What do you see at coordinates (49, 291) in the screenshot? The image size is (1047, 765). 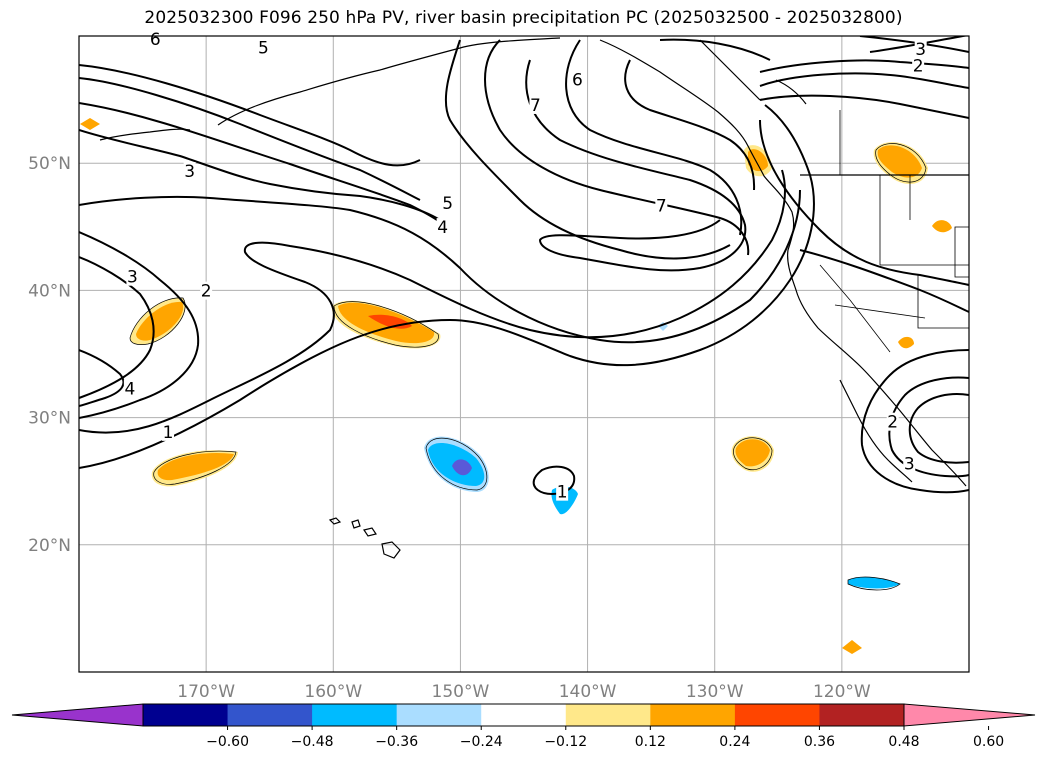 I see `lat-tick-label: 40°N` at bounding box center [49, 291].